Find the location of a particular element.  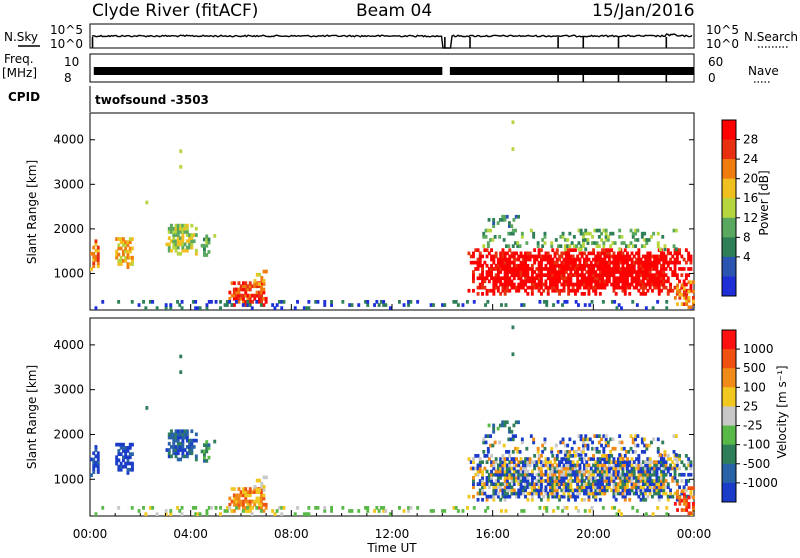

power-colorbar-tick-label: 24 is located at coordinates (750, 159).